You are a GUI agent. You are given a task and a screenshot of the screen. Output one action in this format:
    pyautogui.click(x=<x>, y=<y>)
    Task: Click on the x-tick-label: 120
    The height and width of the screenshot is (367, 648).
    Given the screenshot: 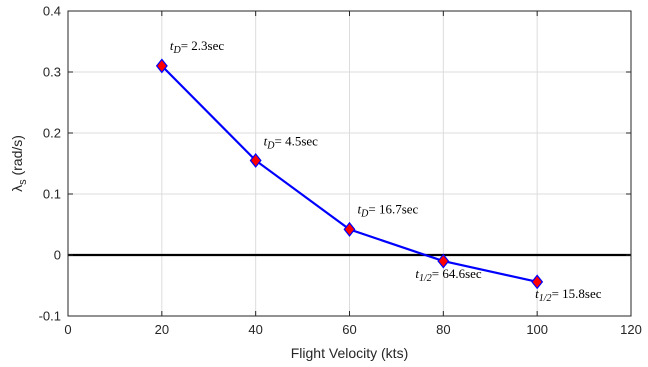 What is the action you would take?
    pyautogui.click(x=631, y=329)
    